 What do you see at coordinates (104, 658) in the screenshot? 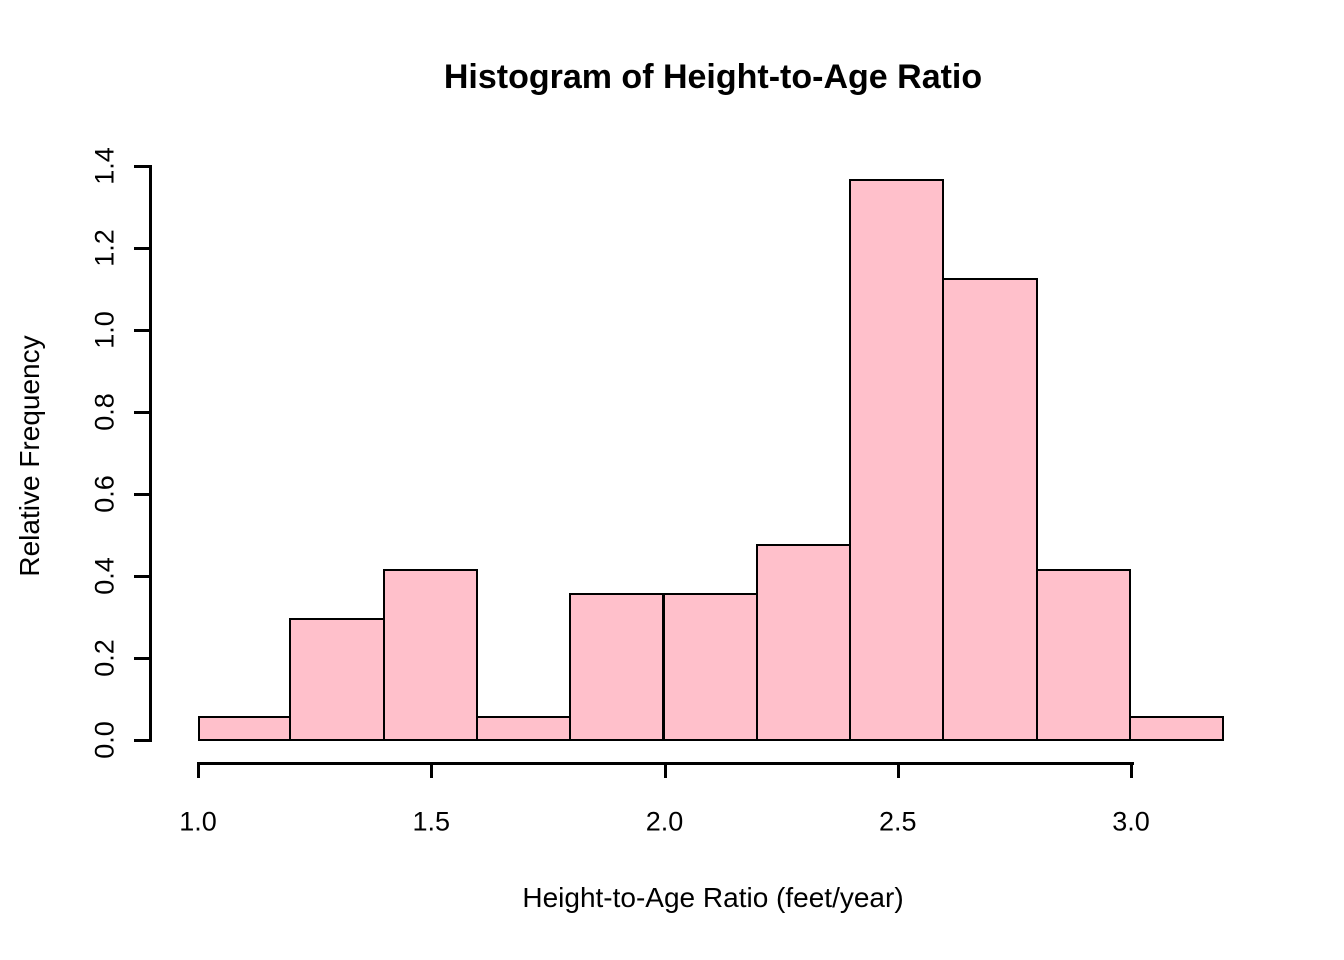
I see `y-axis-tick-label: 0.2` at bounding box center [104, 658].